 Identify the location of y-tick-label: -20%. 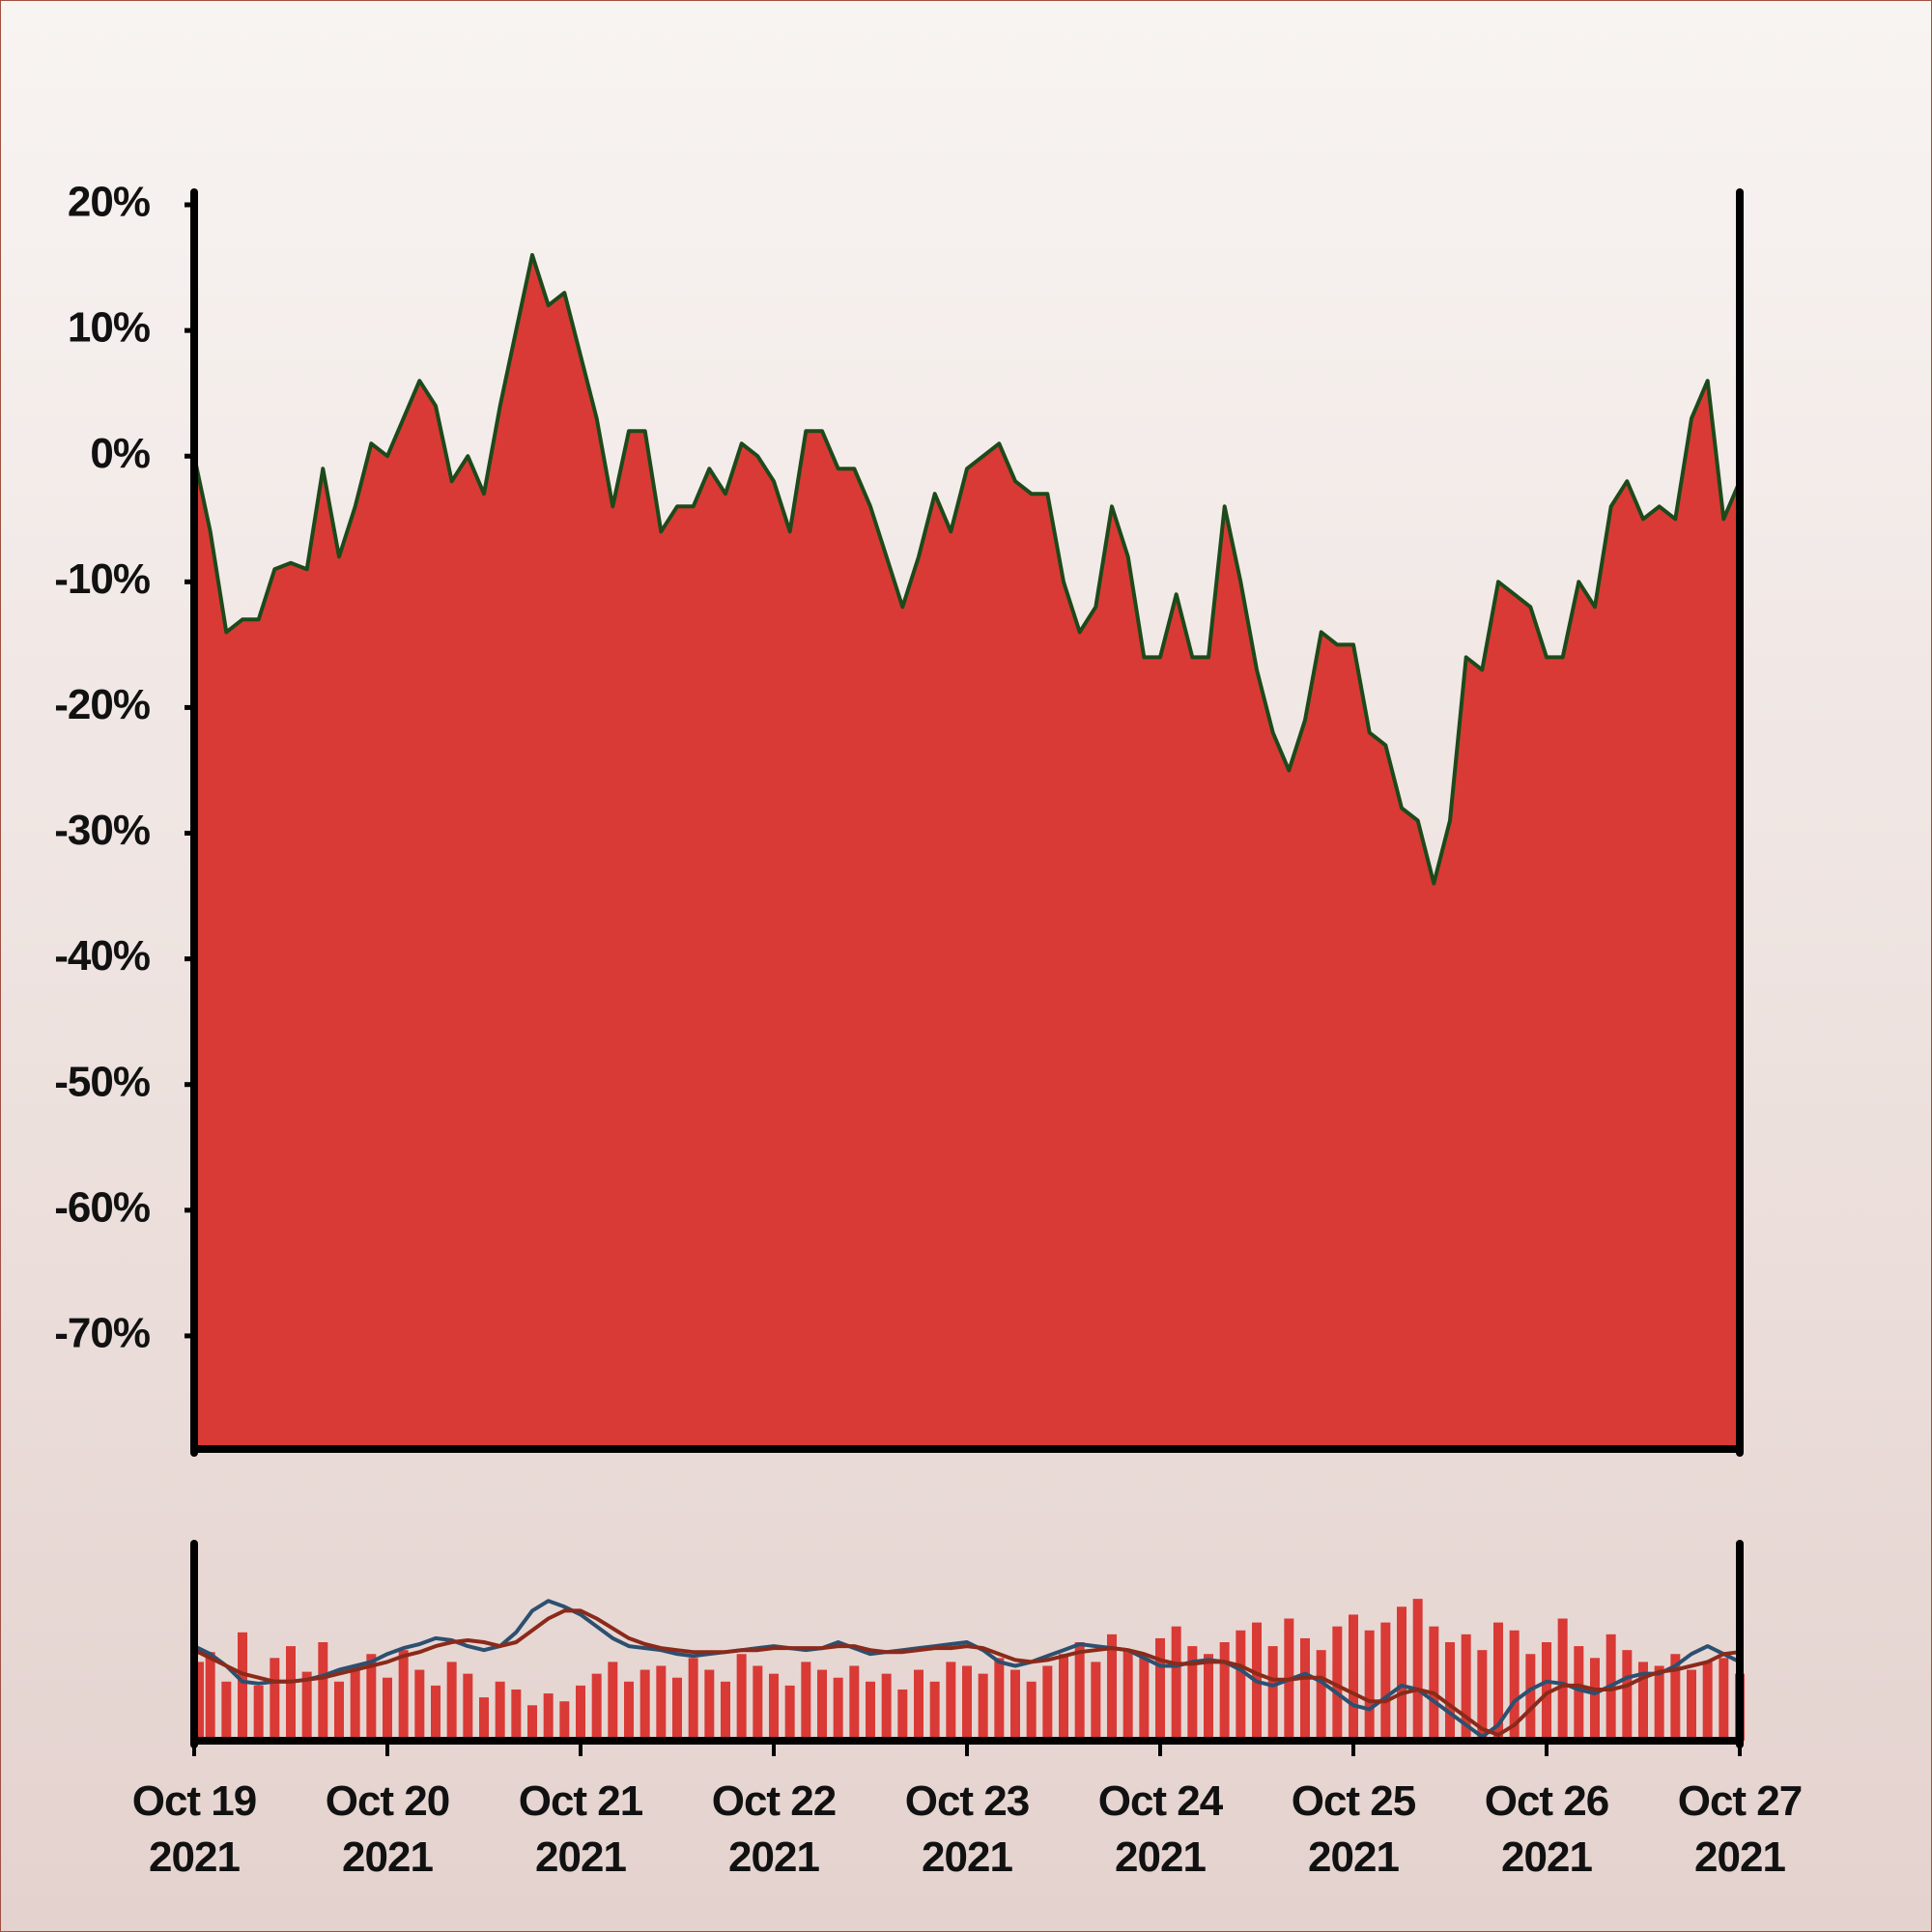
(102, 704).